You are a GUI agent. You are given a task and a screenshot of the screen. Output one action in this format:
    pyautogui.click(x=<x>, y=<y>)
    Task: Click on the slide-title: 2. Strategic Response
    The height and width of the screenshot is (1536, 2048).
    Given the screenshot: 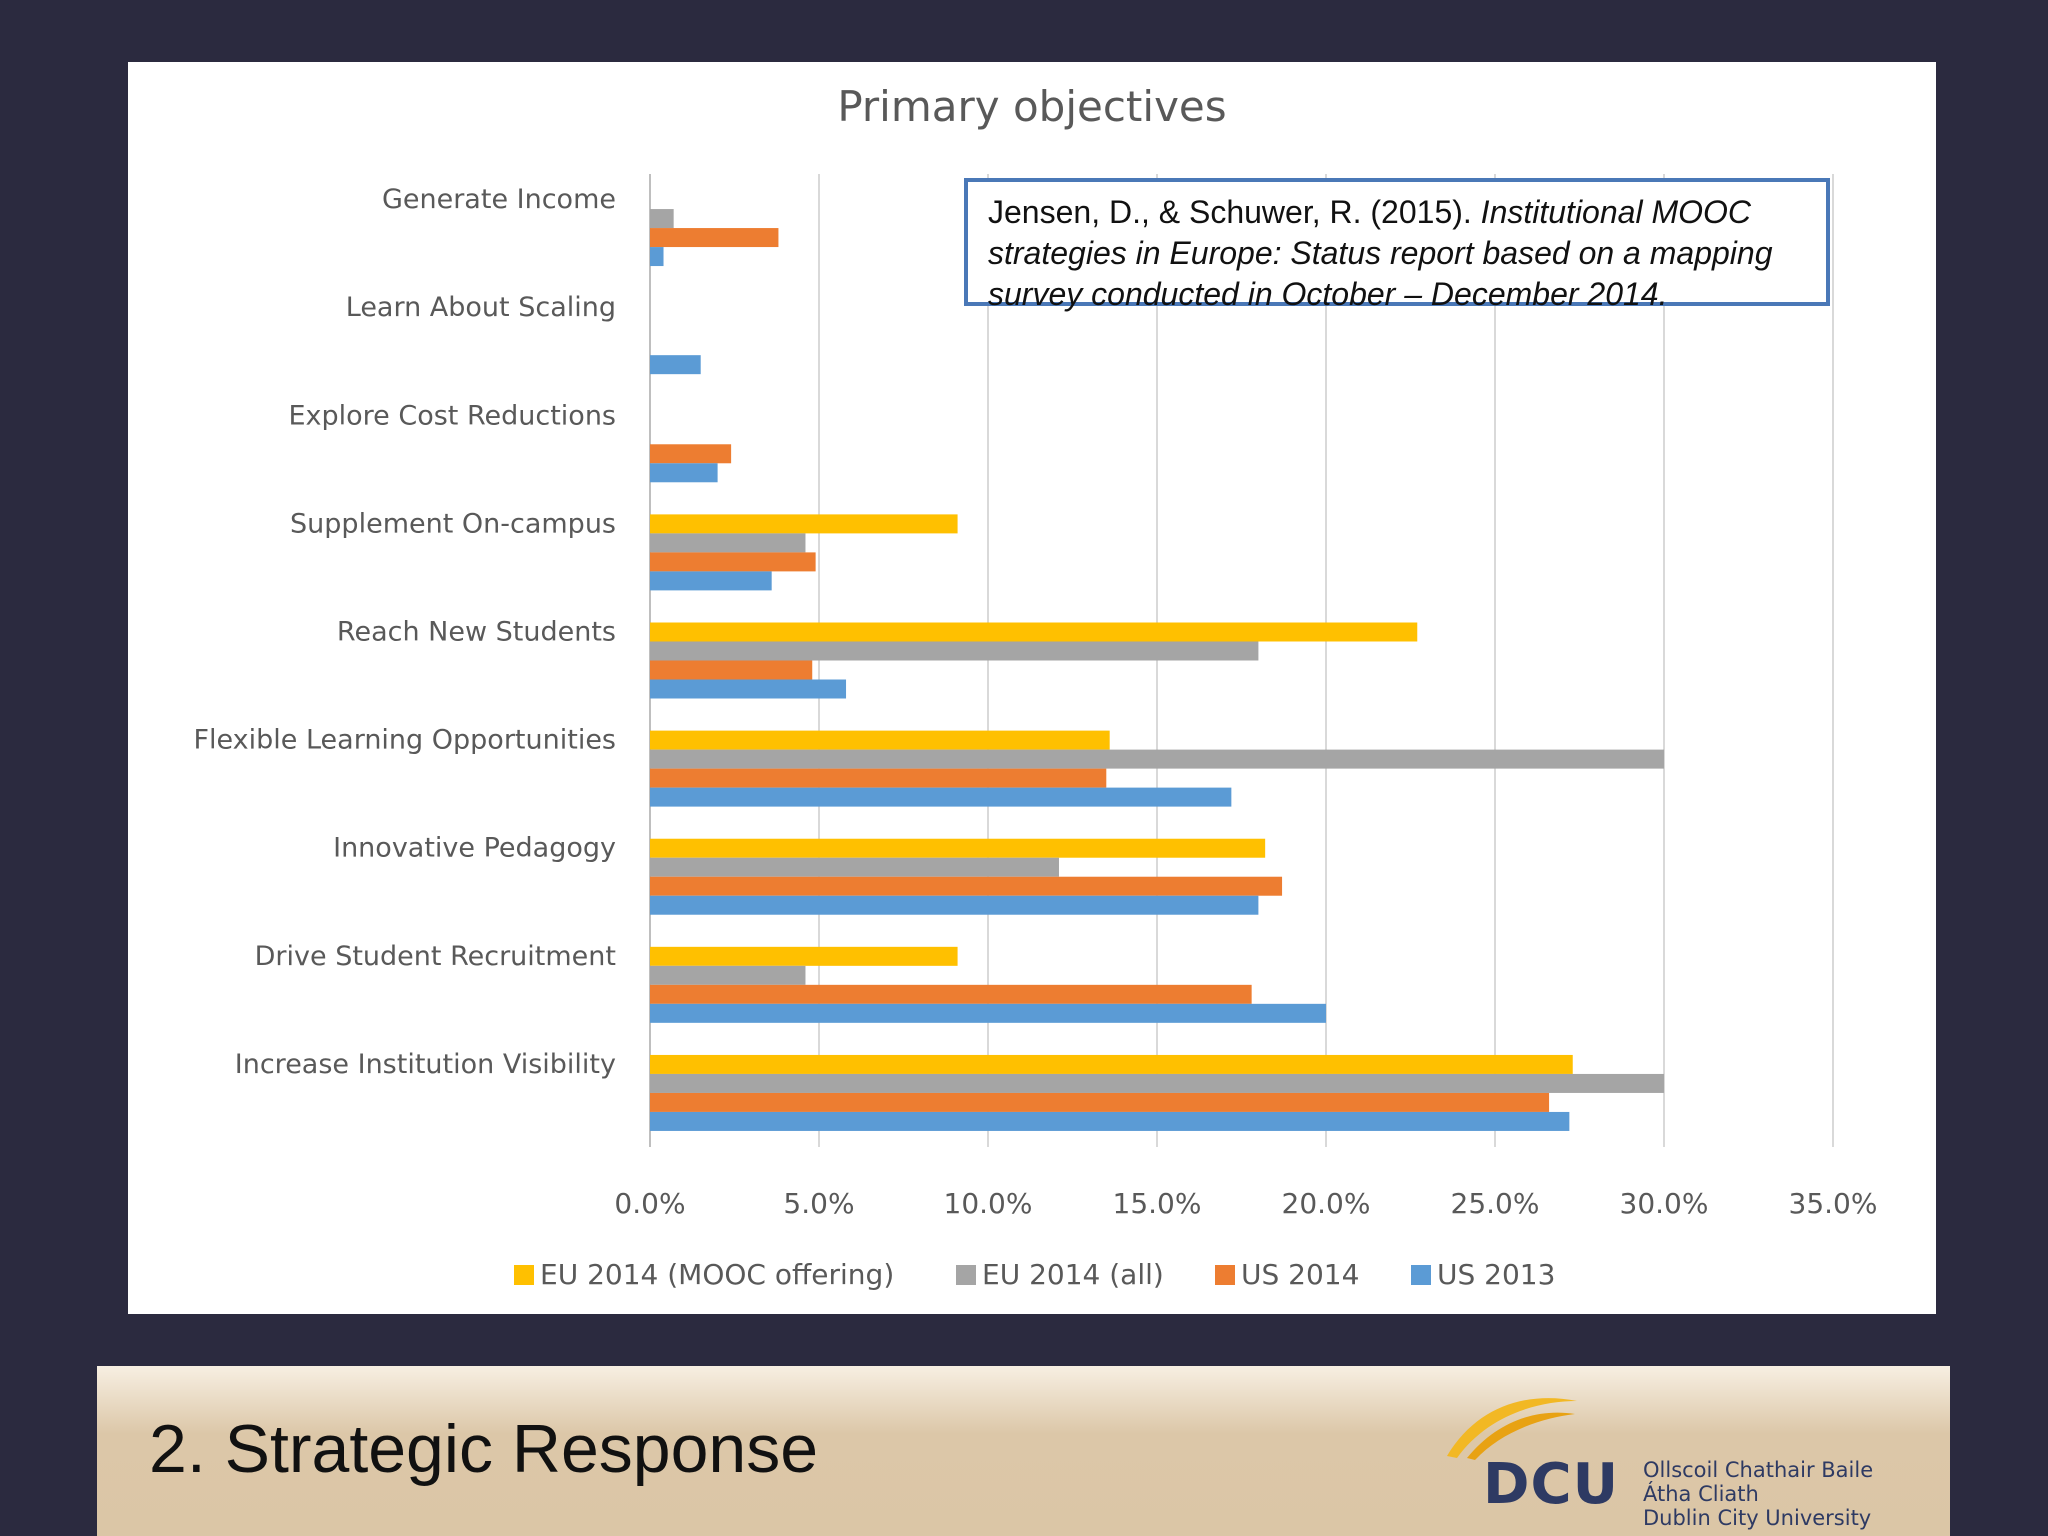 What is the action you would take?
    pyautogui.click(x=484, y=1449)
    